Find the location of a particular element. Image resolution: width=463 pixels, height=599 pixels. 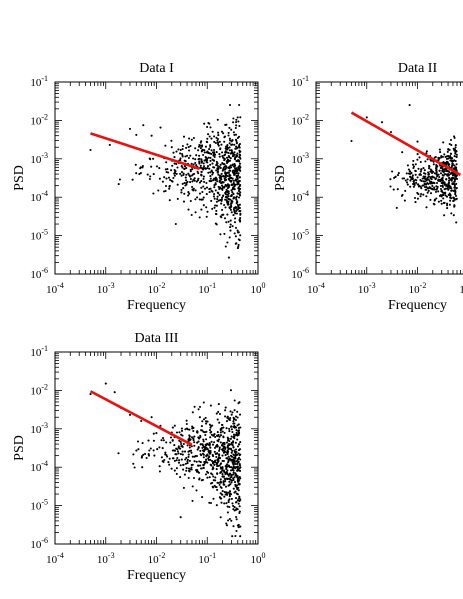

data-i-x-tick-label: 100 is located at coordinates (258, 288).